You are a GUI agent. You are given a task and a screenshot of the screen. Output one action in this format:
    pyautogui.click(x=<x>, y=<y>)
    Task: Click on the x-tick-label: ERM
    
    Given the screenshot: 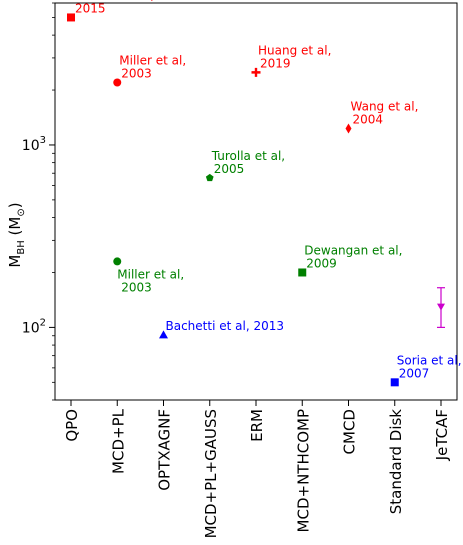 What is the action you would take?
    pyautogui.click(x=257, y=425)
    